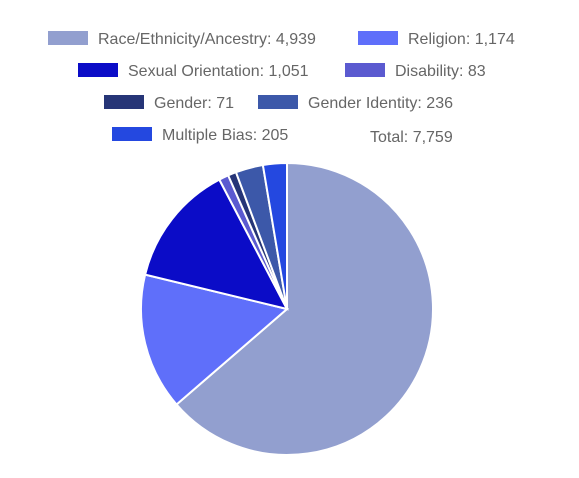 This screenshot has width=579, height=478. Describe the element at coordinates (225, 135) in the screenshot. I see `legend-label-multiple-bias: Multiple Bias: 205` at that location.